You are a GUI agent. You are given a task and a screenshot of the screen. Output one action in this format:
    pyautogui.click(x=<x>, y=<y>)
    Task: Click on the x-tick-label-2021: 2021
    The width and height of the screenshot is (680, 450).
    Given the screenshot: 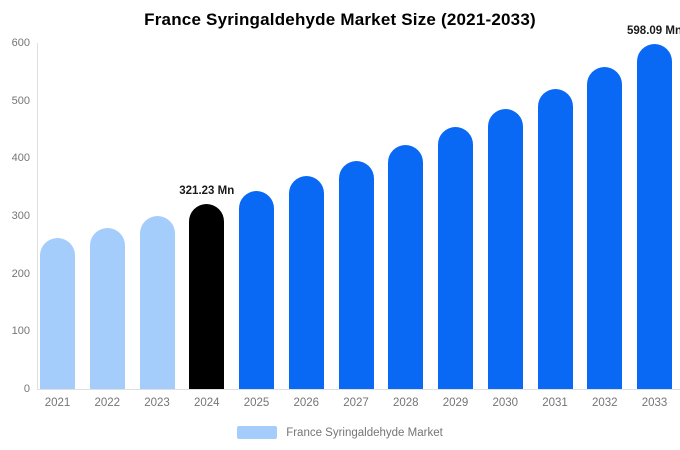 What is the action you would take?
    pyautogui.click(x=57, y=403)
    